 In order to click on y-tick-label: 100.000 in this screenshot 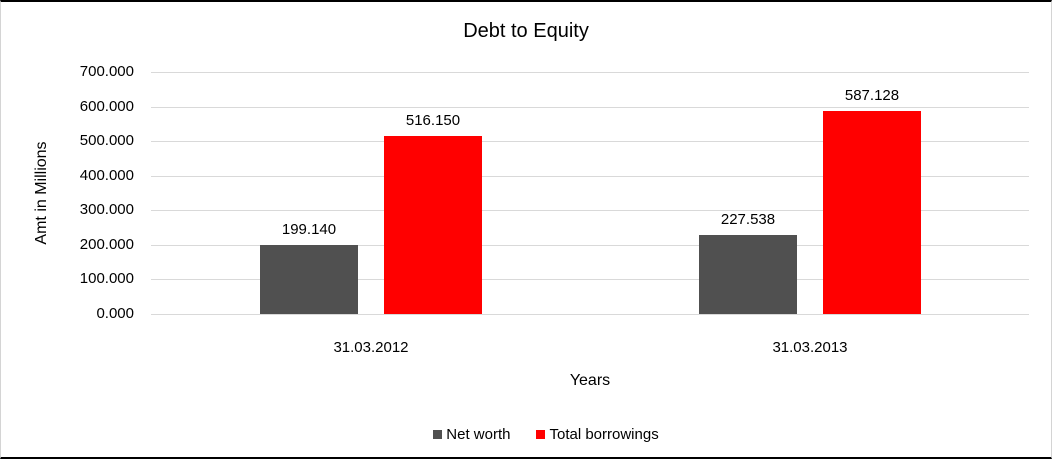, I will do `click(106, 278)`.